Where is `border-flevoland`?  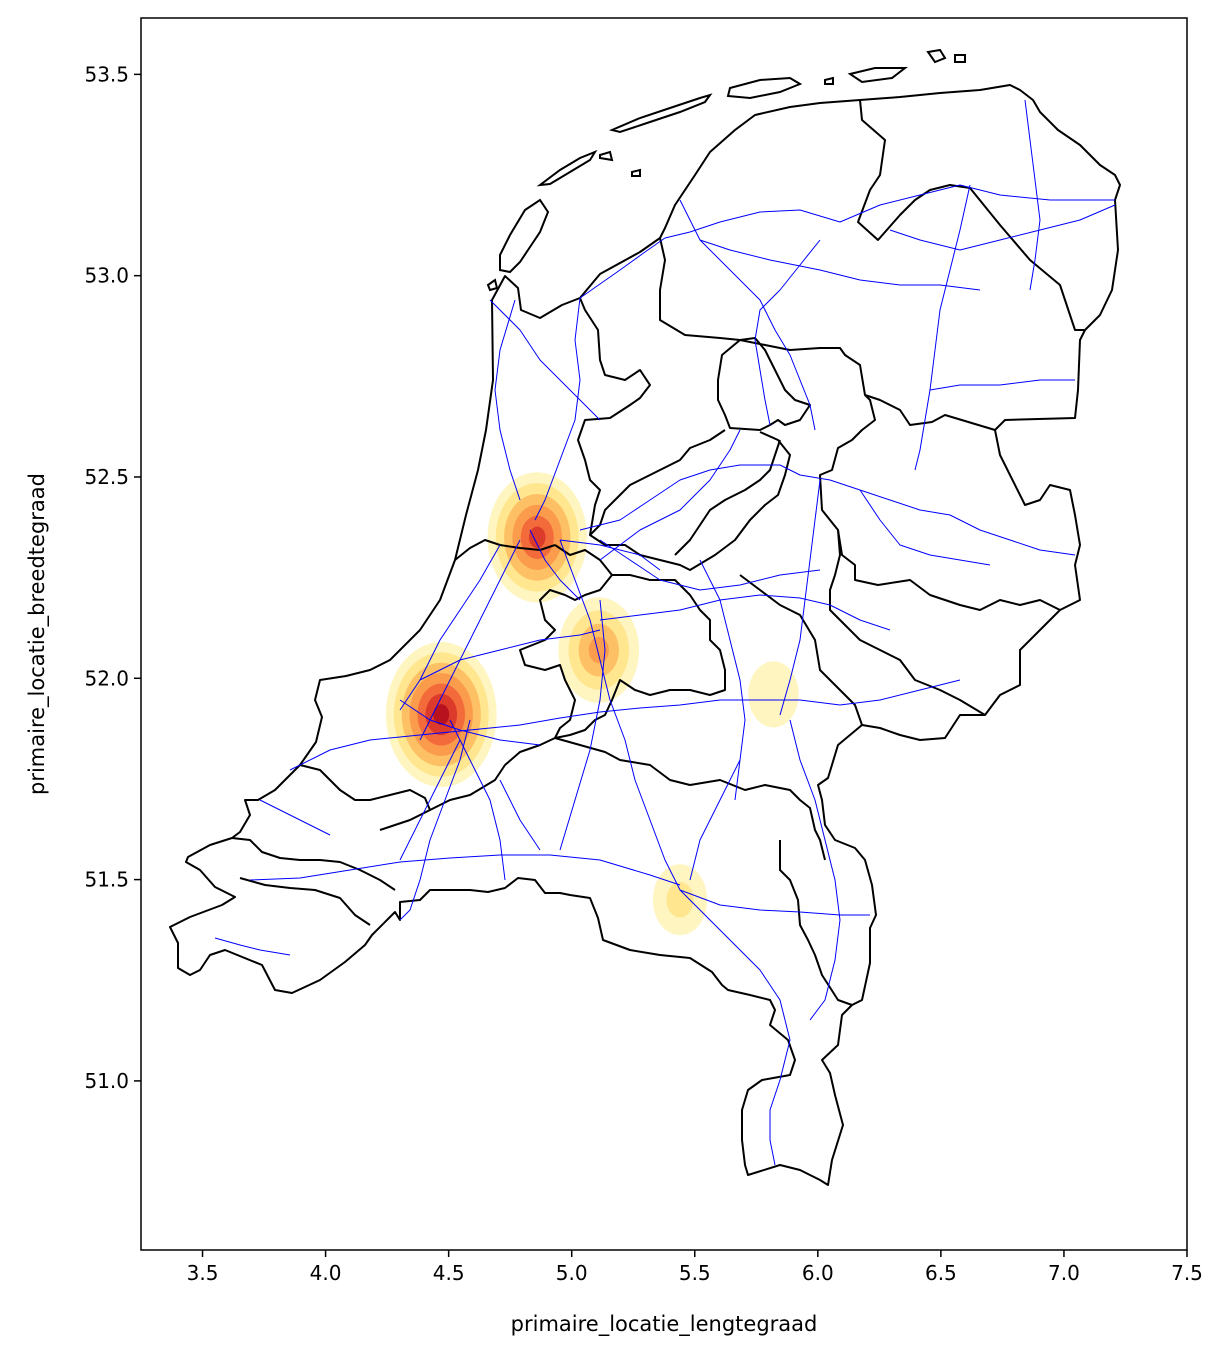
border-flevoland is located at coordinates (690, 500).